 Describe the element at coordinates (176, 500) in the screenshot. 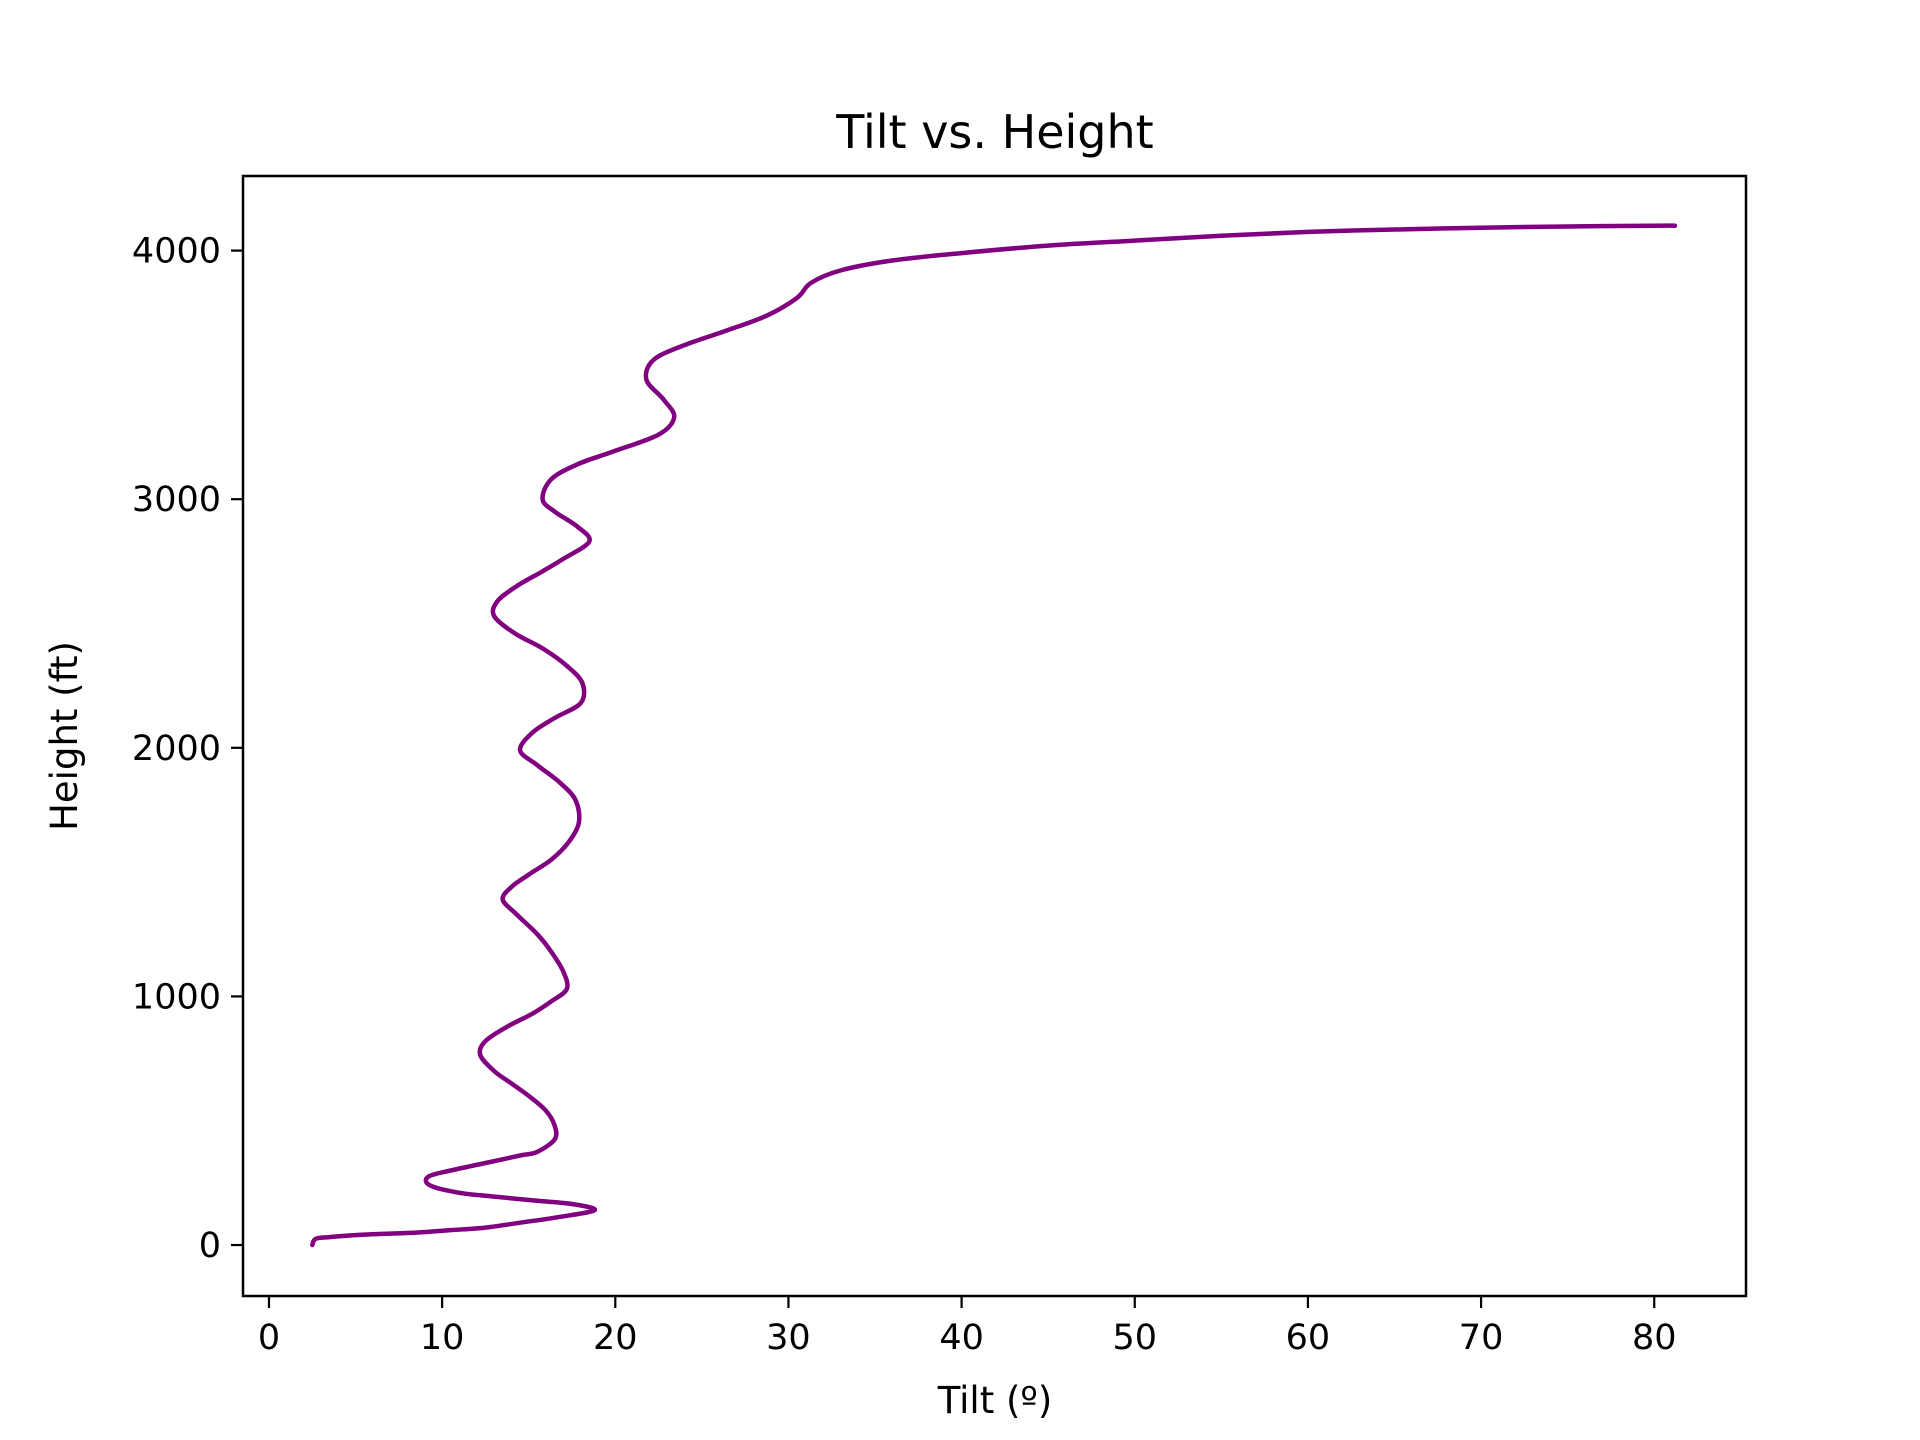

I see `y-tick-label: 3000` at that location.